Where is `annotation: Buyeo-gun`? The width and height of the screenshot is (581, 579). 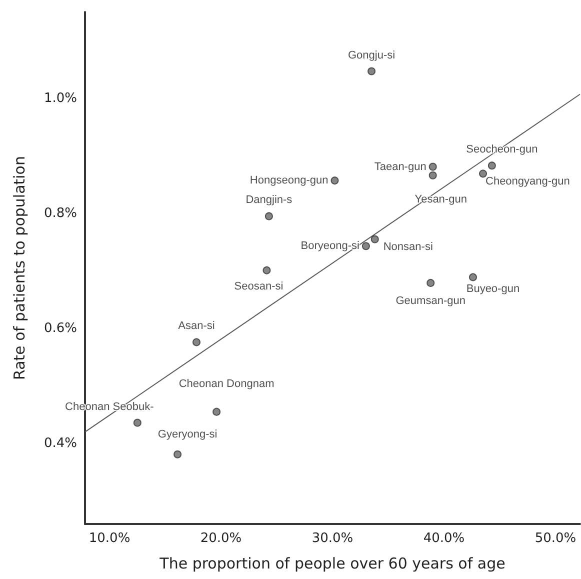 annotation: Buyeo-gun is located at coordinates (493, 289).